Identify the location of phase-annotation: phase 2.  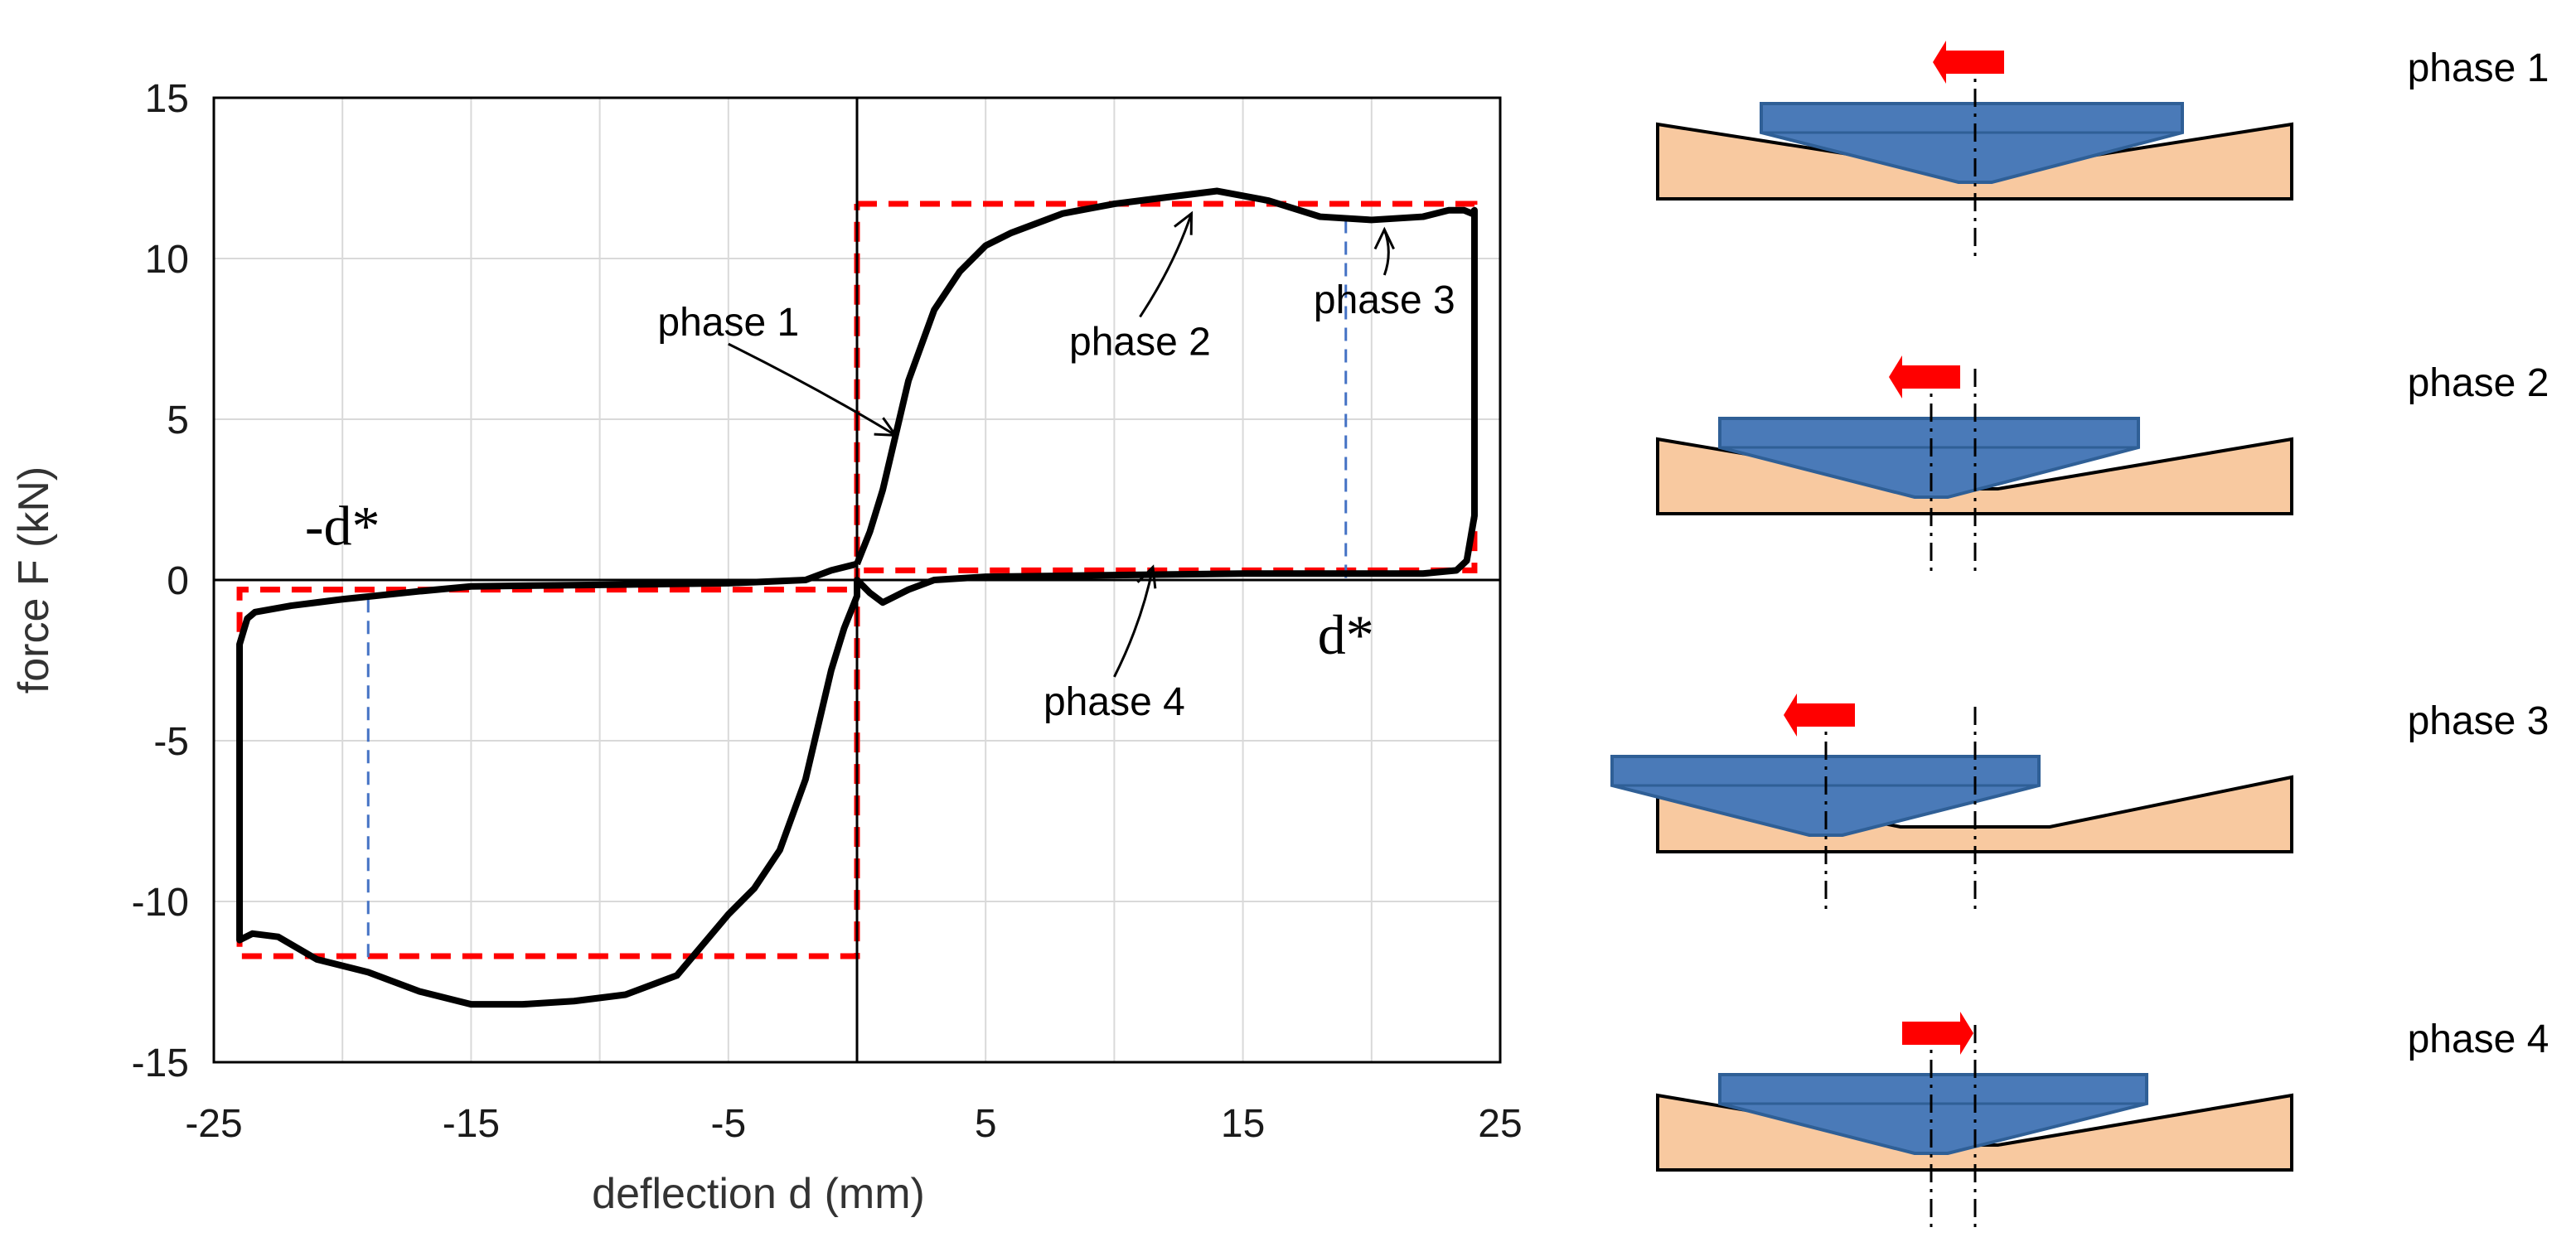
(1140, 342).